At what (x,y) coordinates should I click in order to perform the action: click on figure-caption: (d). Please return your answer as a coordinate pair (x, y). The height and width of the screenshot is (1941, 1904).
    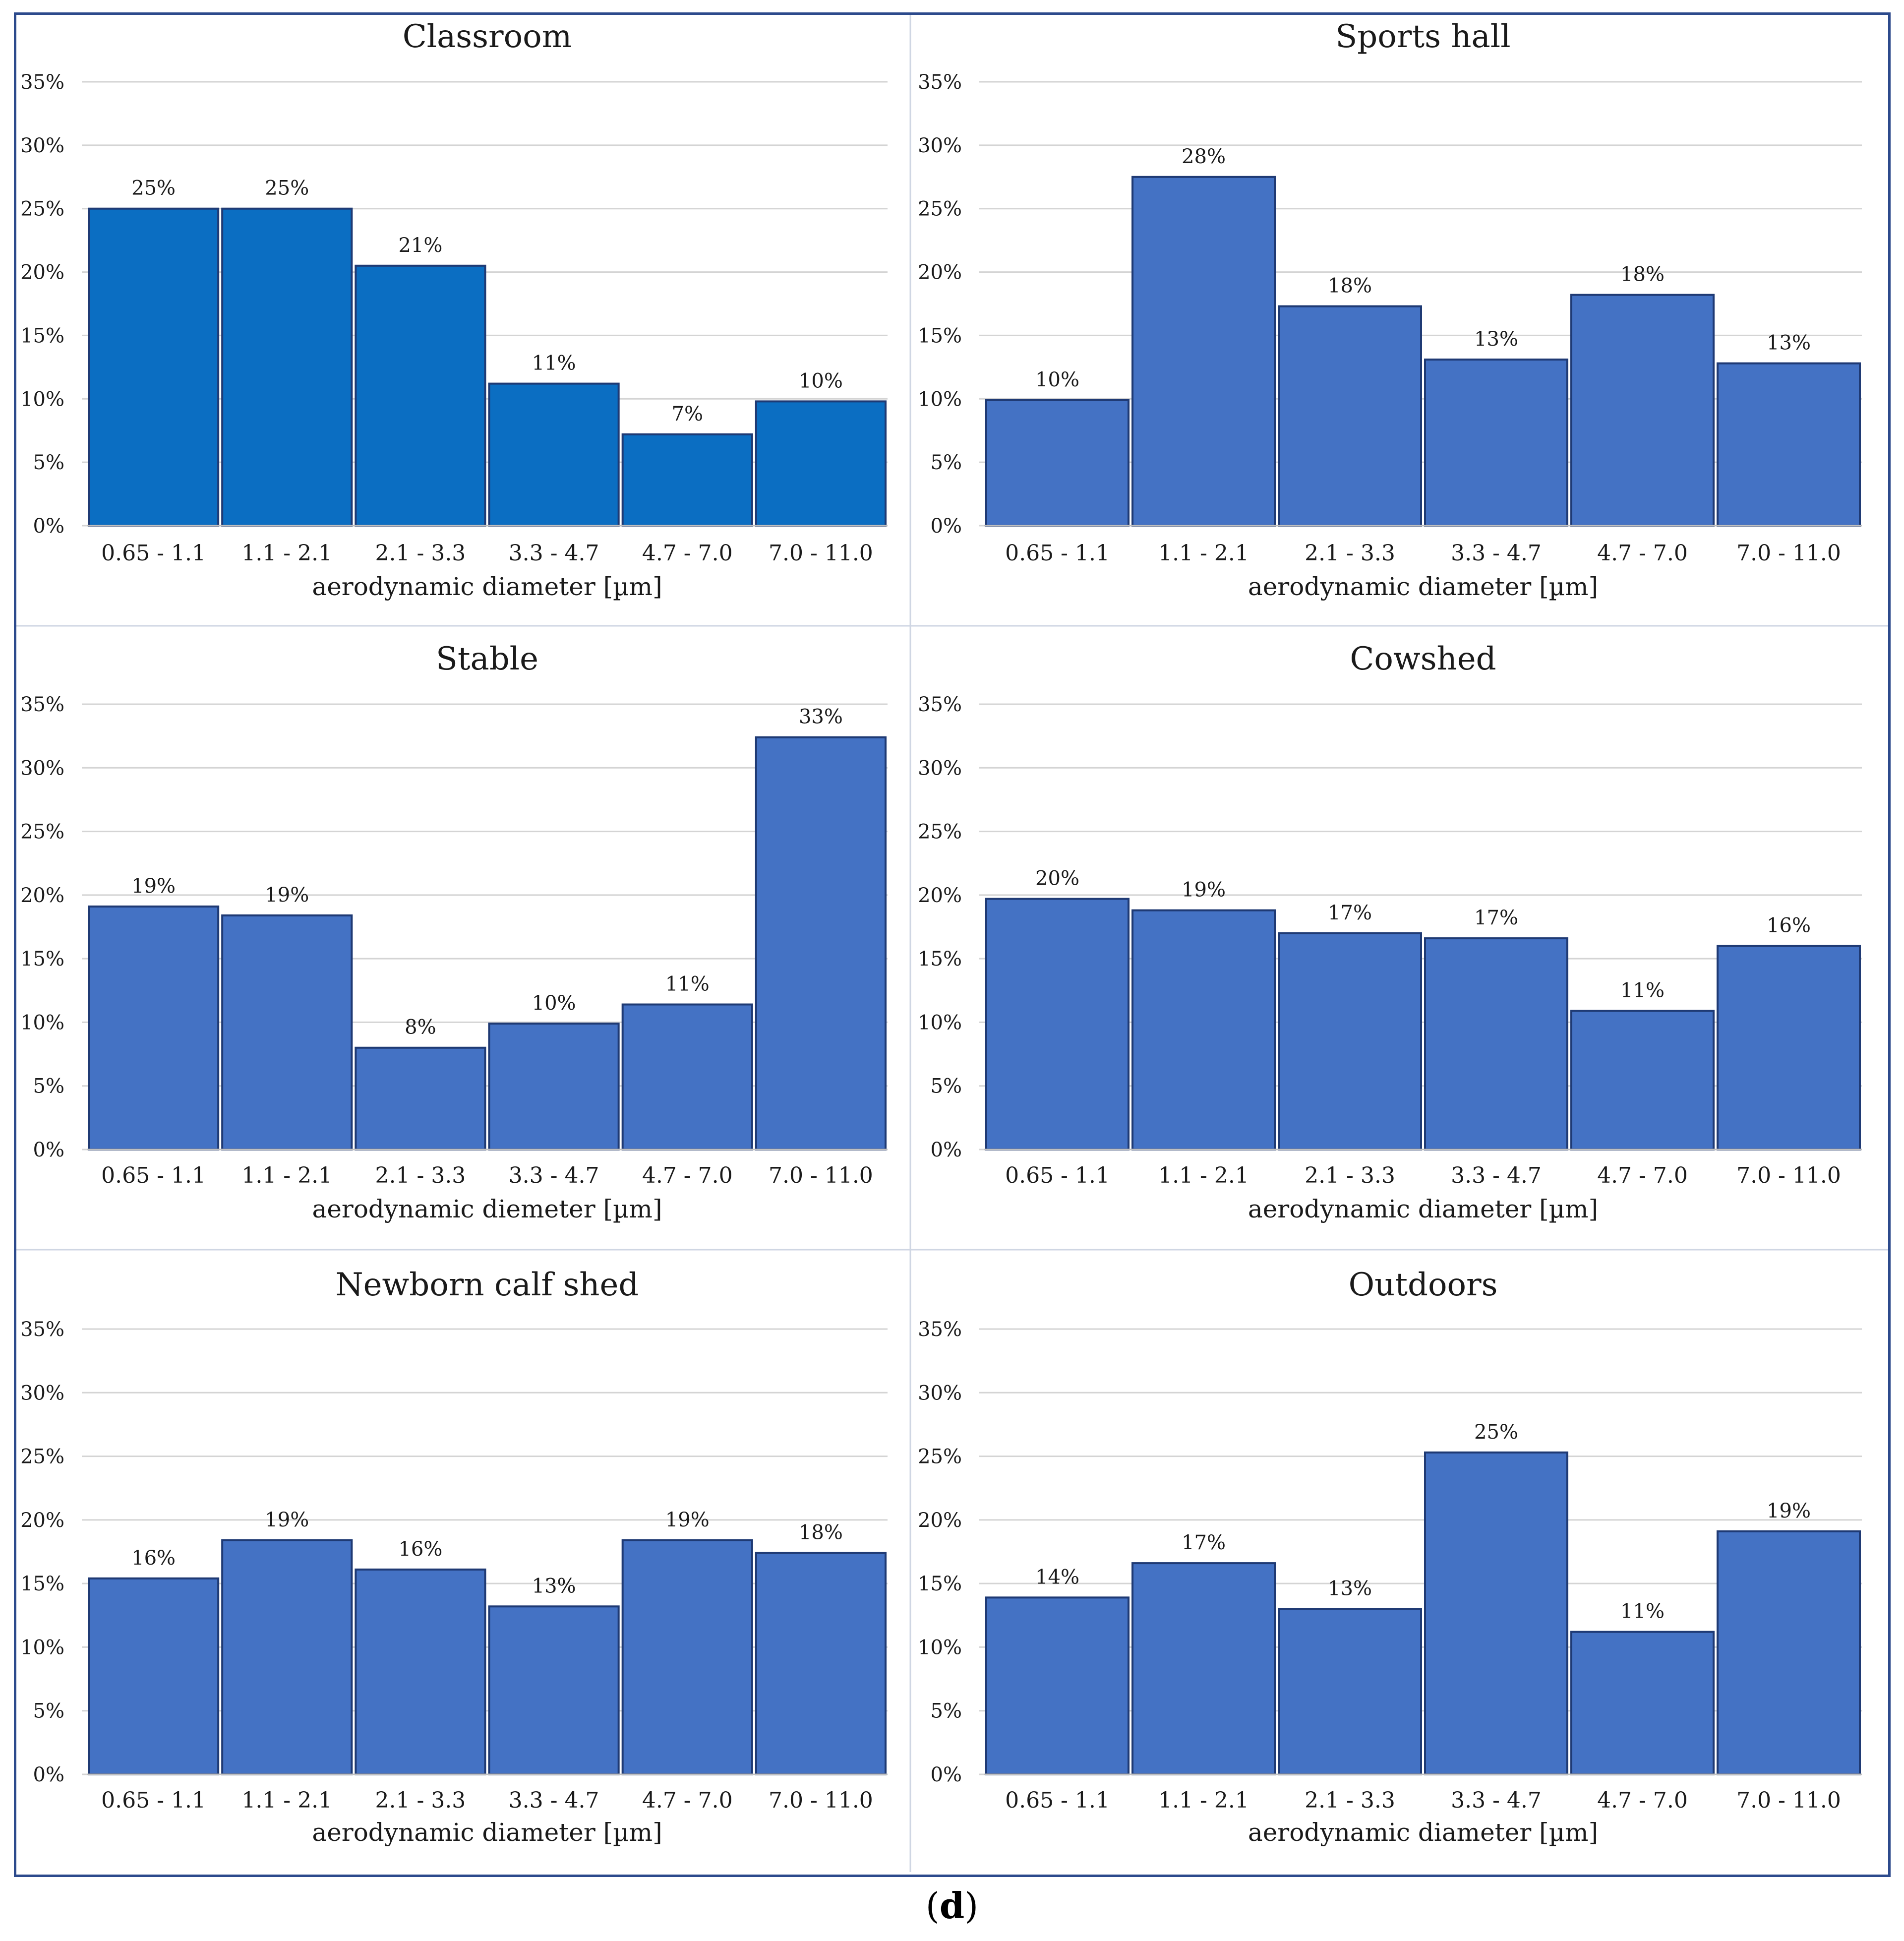
    Looking at the image, I should click on (952, 1905).